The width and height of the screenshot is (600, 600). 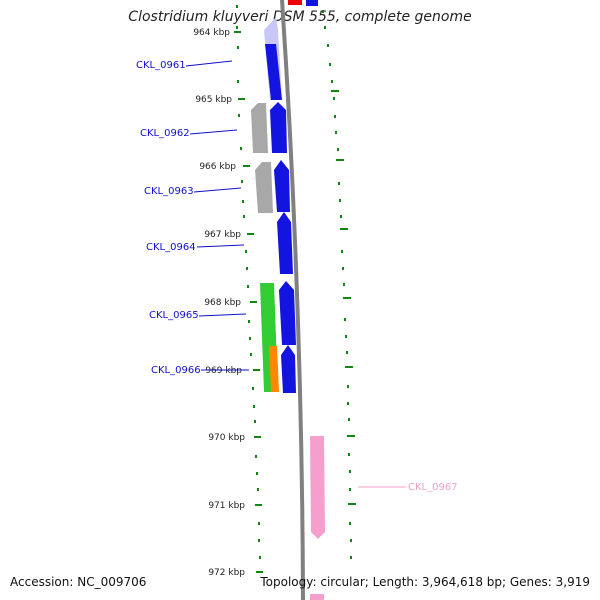 What do you see at coordinates (248, 282) in the screenshot?
I see `left-dotted-track` at bounding box center [248, 282].